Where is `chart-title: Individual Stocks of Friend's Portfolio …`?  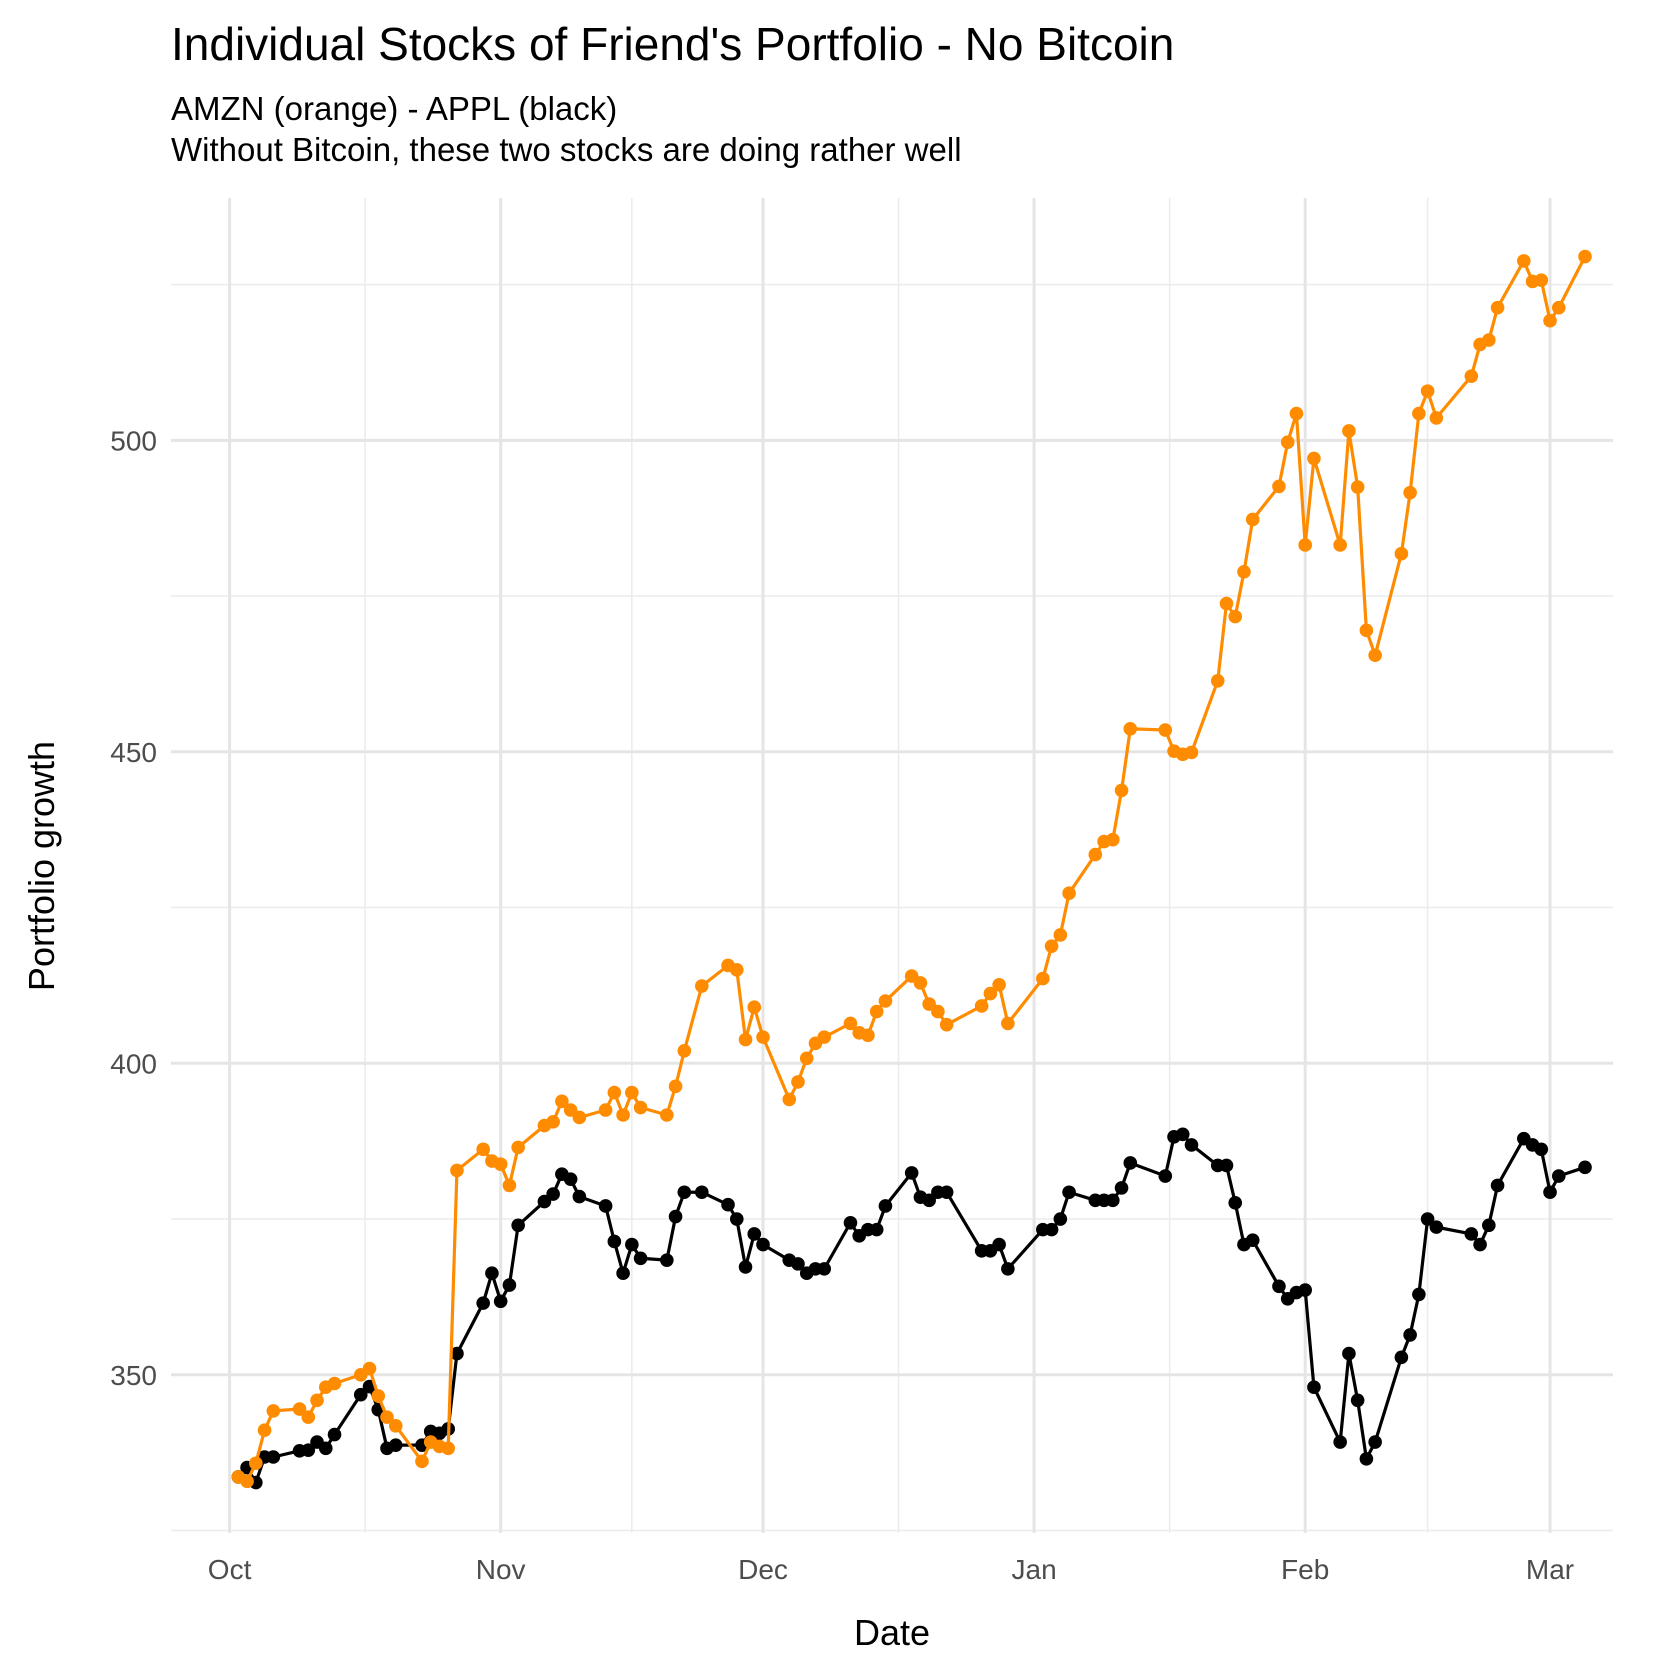
chart-title: Individual Stocks of Friend's Portfolio … is located at coordinates (672, 44).